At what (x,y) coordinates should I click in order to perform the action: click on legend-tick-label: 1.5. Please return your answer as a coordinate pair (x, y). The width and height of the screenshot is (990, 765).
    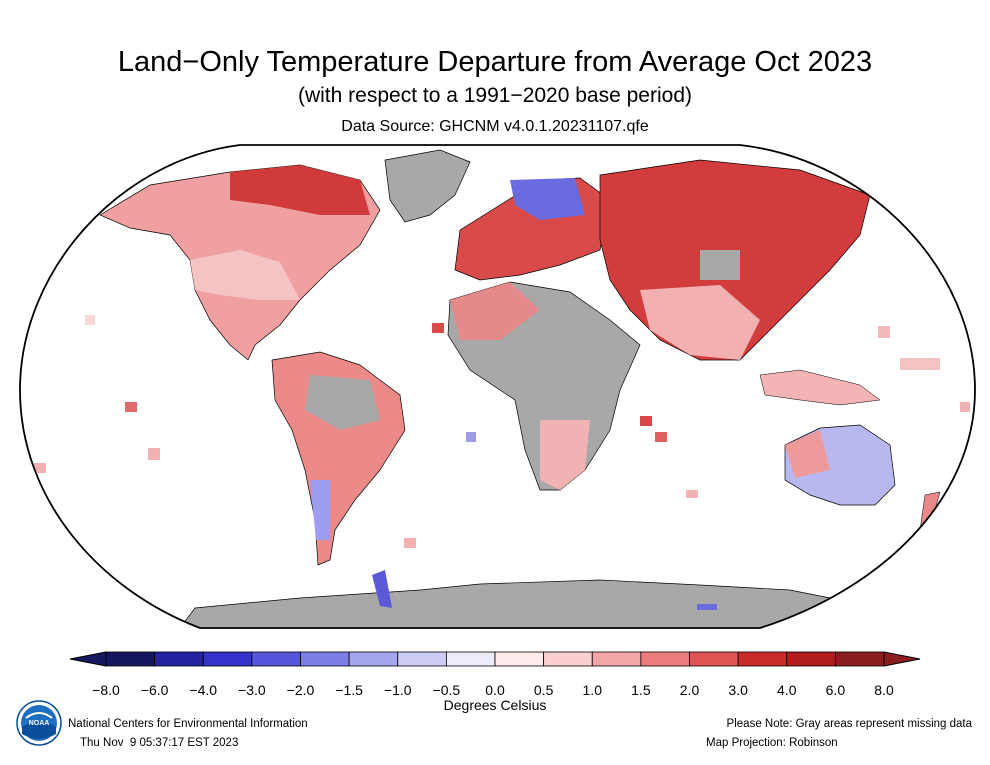
    Looking at the image, I should click on (641, 690).